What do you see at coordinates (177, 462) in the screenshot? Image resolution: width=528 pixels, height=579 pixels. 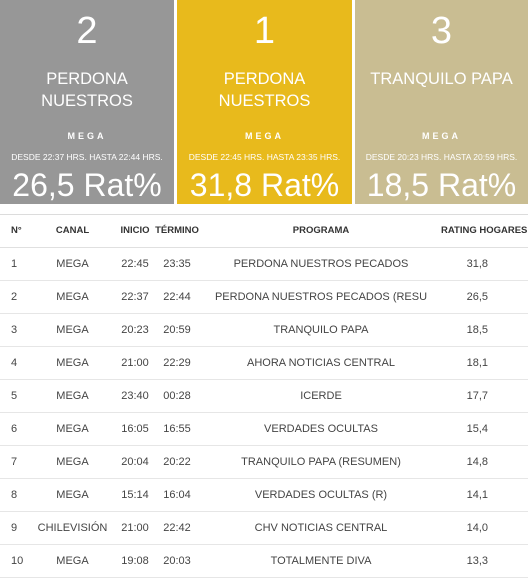 I see `cell-end: 20:22` at bounding box center [177, 462].